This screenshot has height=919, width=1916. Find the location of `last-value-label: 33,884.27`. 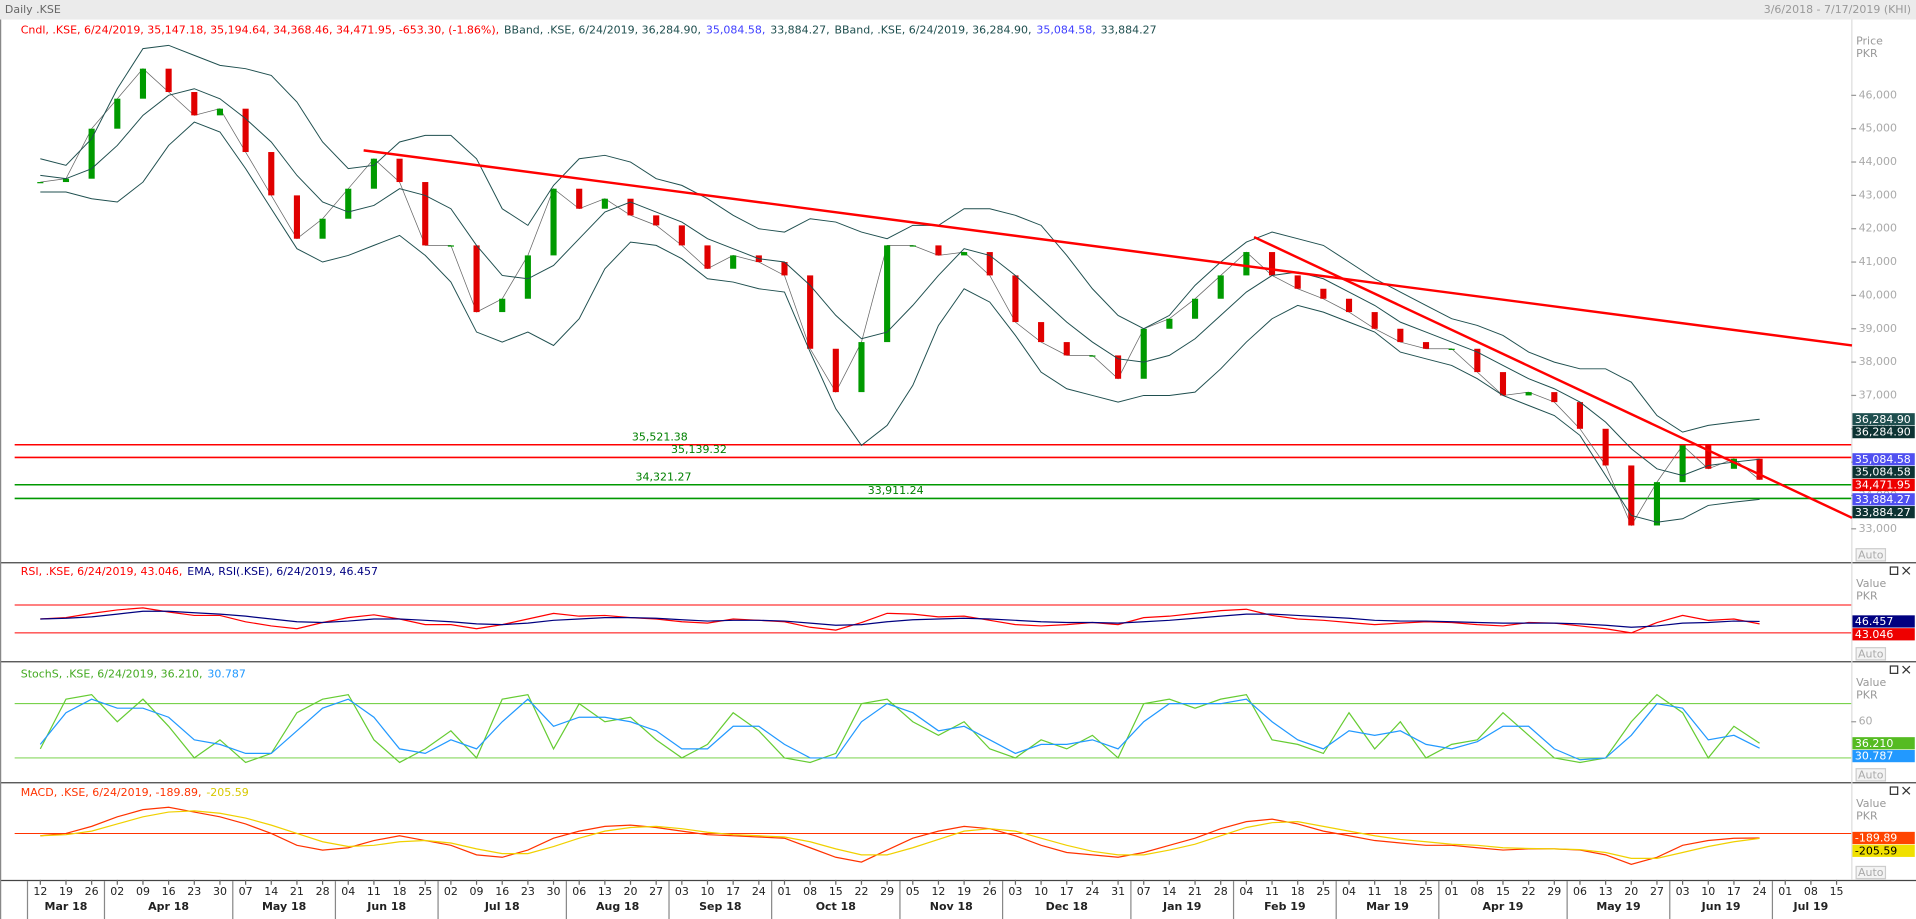

last-value-label: 33,884.27 is located at coordinates (1883, 512).